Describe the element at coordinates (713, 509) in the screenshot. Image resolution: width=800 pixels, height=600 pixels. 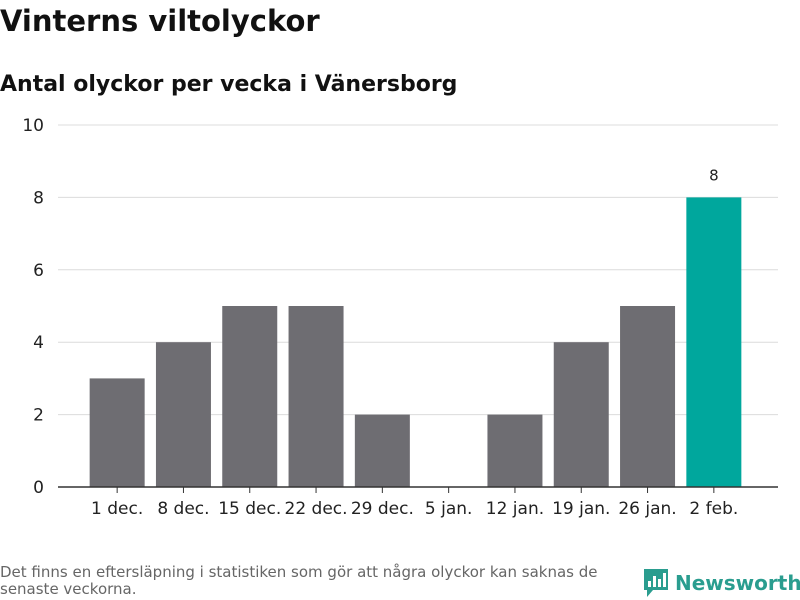
I see `x-tick-label: 2 feb.` at that location.